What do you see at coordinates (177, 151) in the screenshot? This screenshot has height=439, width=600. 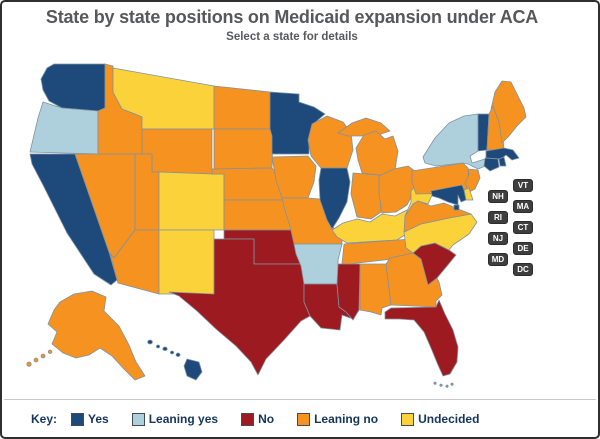 I see `state-WY` at bounding box center [177, 151].